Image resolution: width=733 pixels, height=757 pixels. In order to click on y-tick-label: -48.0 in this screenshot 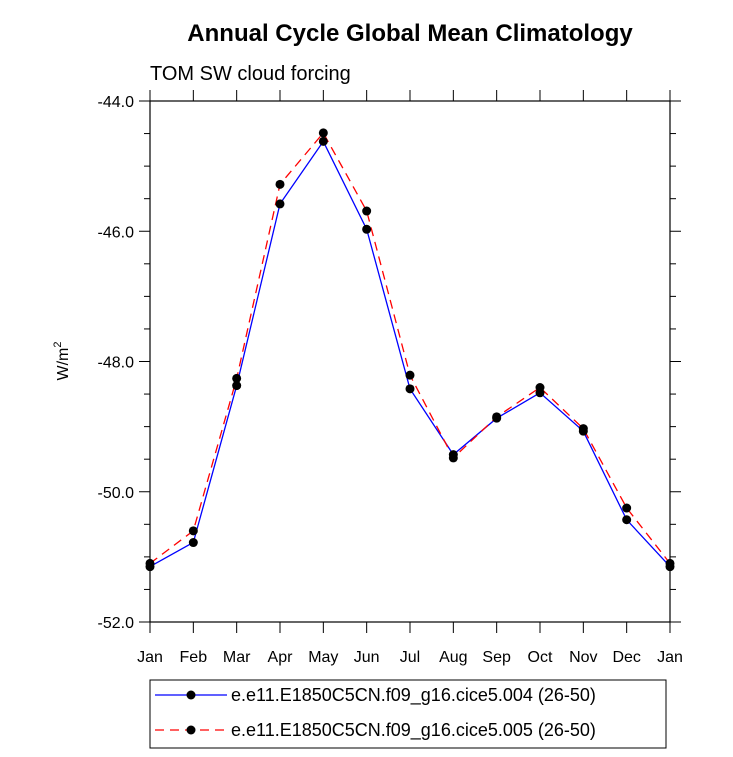, I will do `click(116, 363)`.